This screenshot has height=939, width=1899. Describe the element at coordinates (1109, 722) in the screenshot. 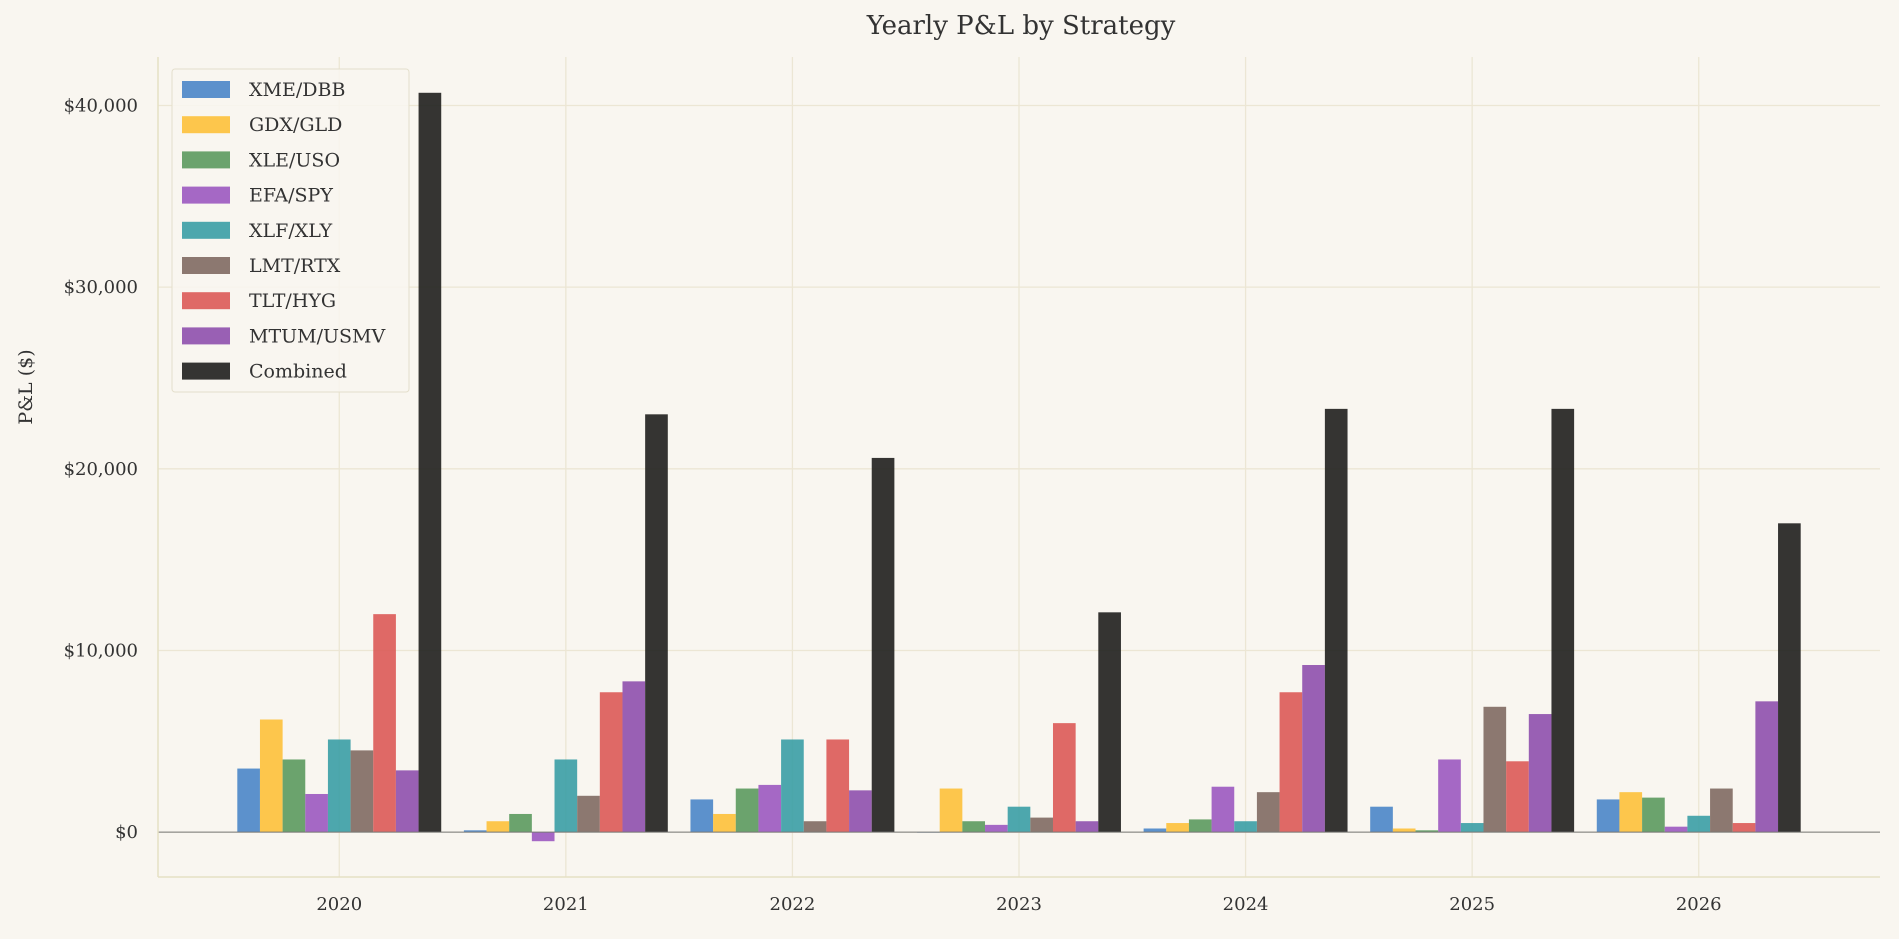

I see `bar-combined-2023` at that location.